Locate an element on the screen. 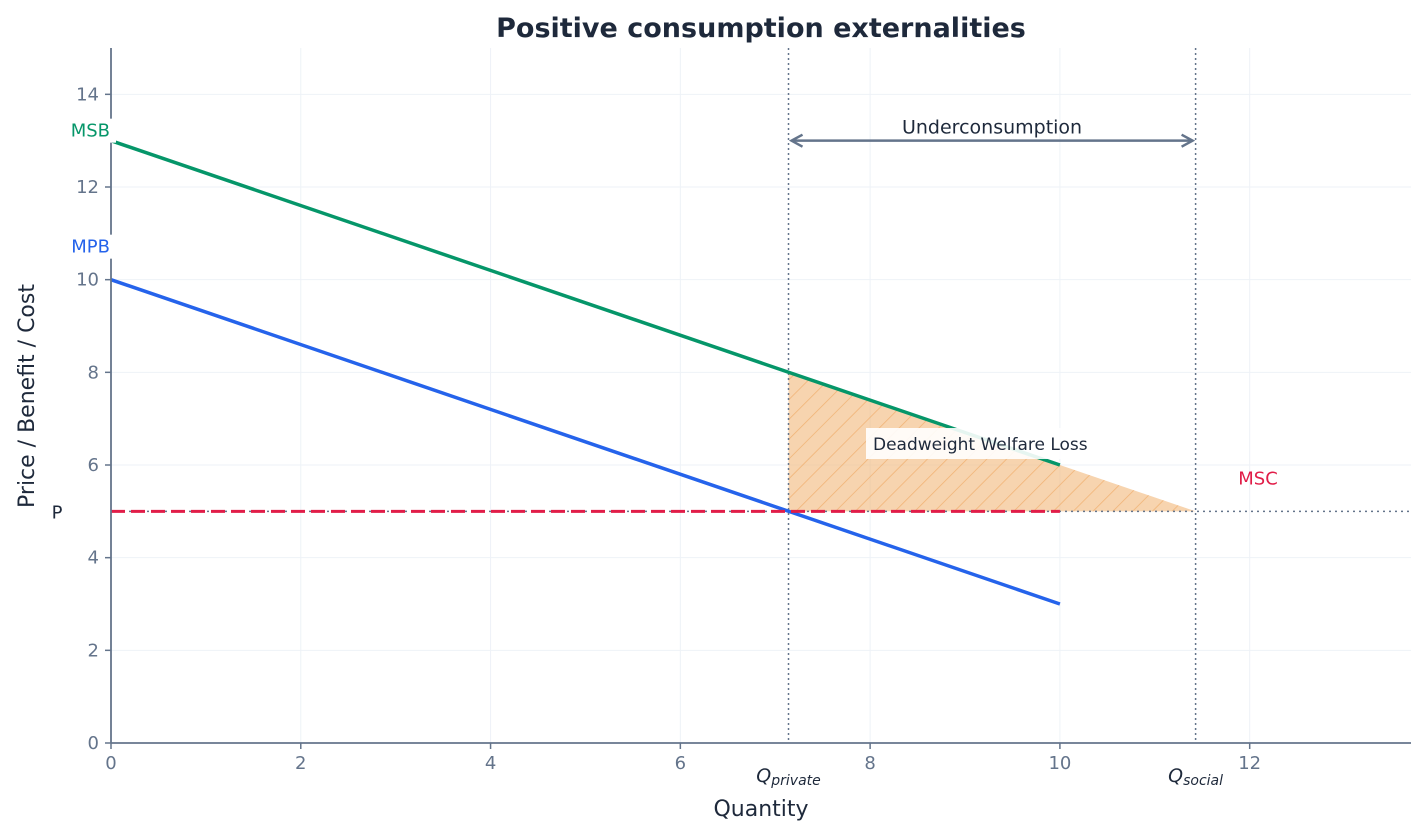 The image size is (1425, 825). y-tick-label: 12 is located at coordinates (87, 187).